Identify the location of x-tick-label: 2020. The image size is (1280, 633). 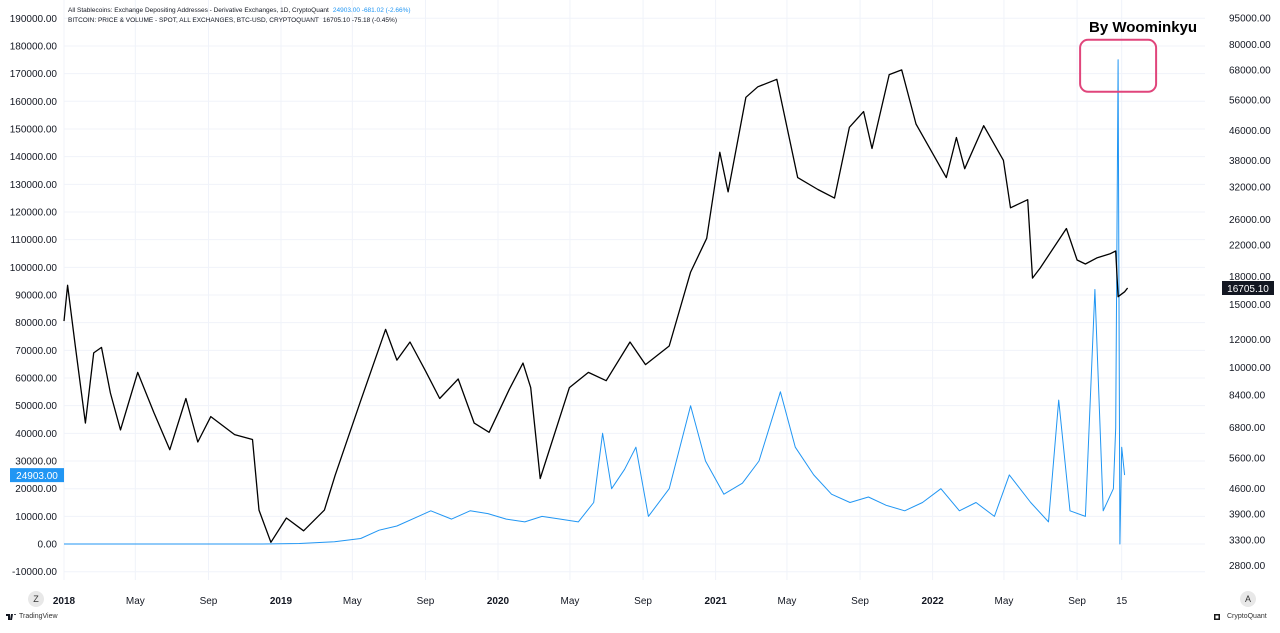
(498, 601).